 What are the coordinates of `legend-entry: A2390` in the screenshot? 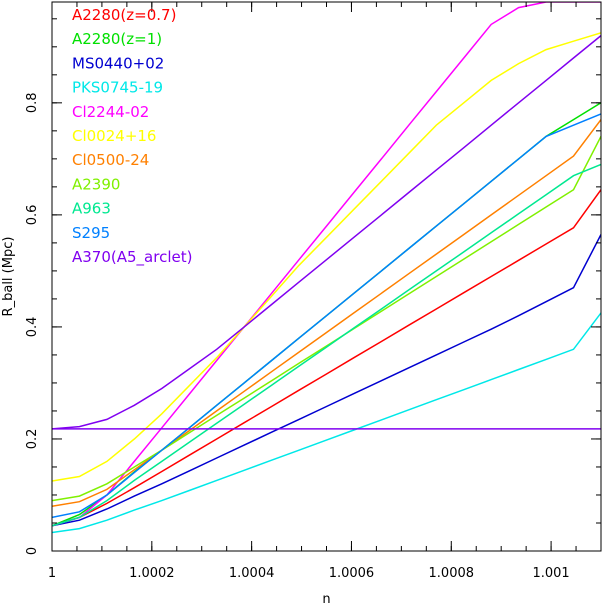 It's located at (96, 184).